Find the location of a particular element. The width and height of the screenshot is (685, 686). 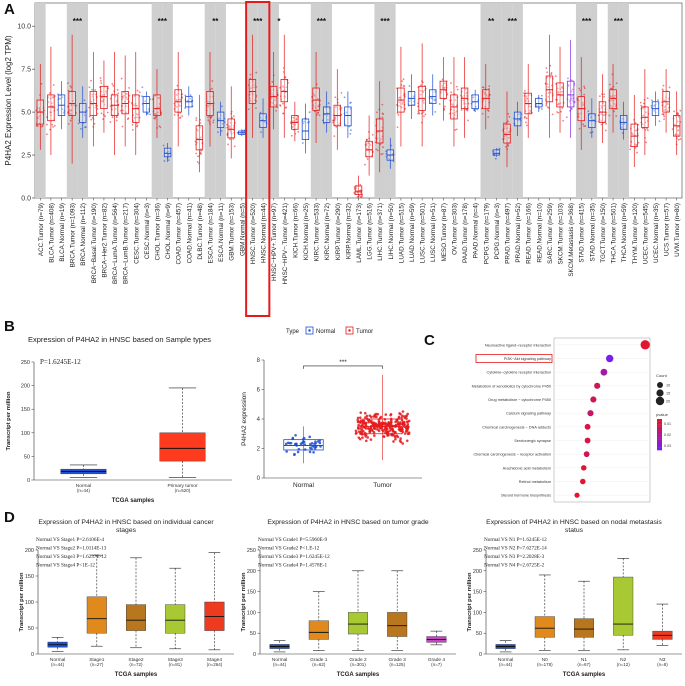

panel-label-b: B is located at coordinates (9, 326).